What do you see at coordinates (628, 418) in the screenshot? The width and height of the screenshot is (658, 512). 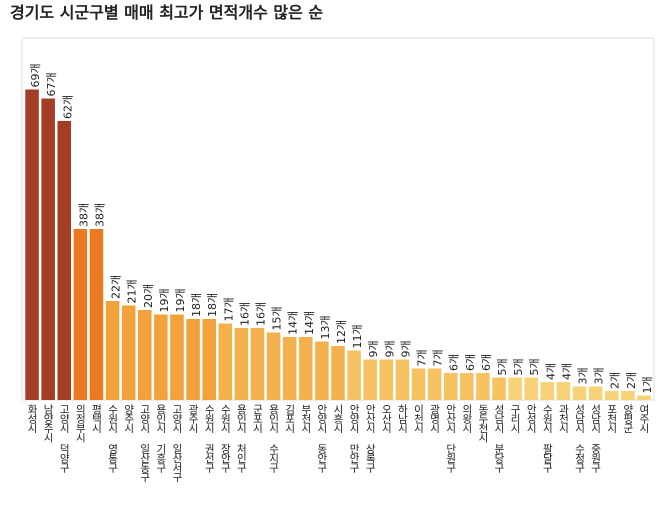 I see `x-tick-label: 양평군` at bounding box center [628, 418].